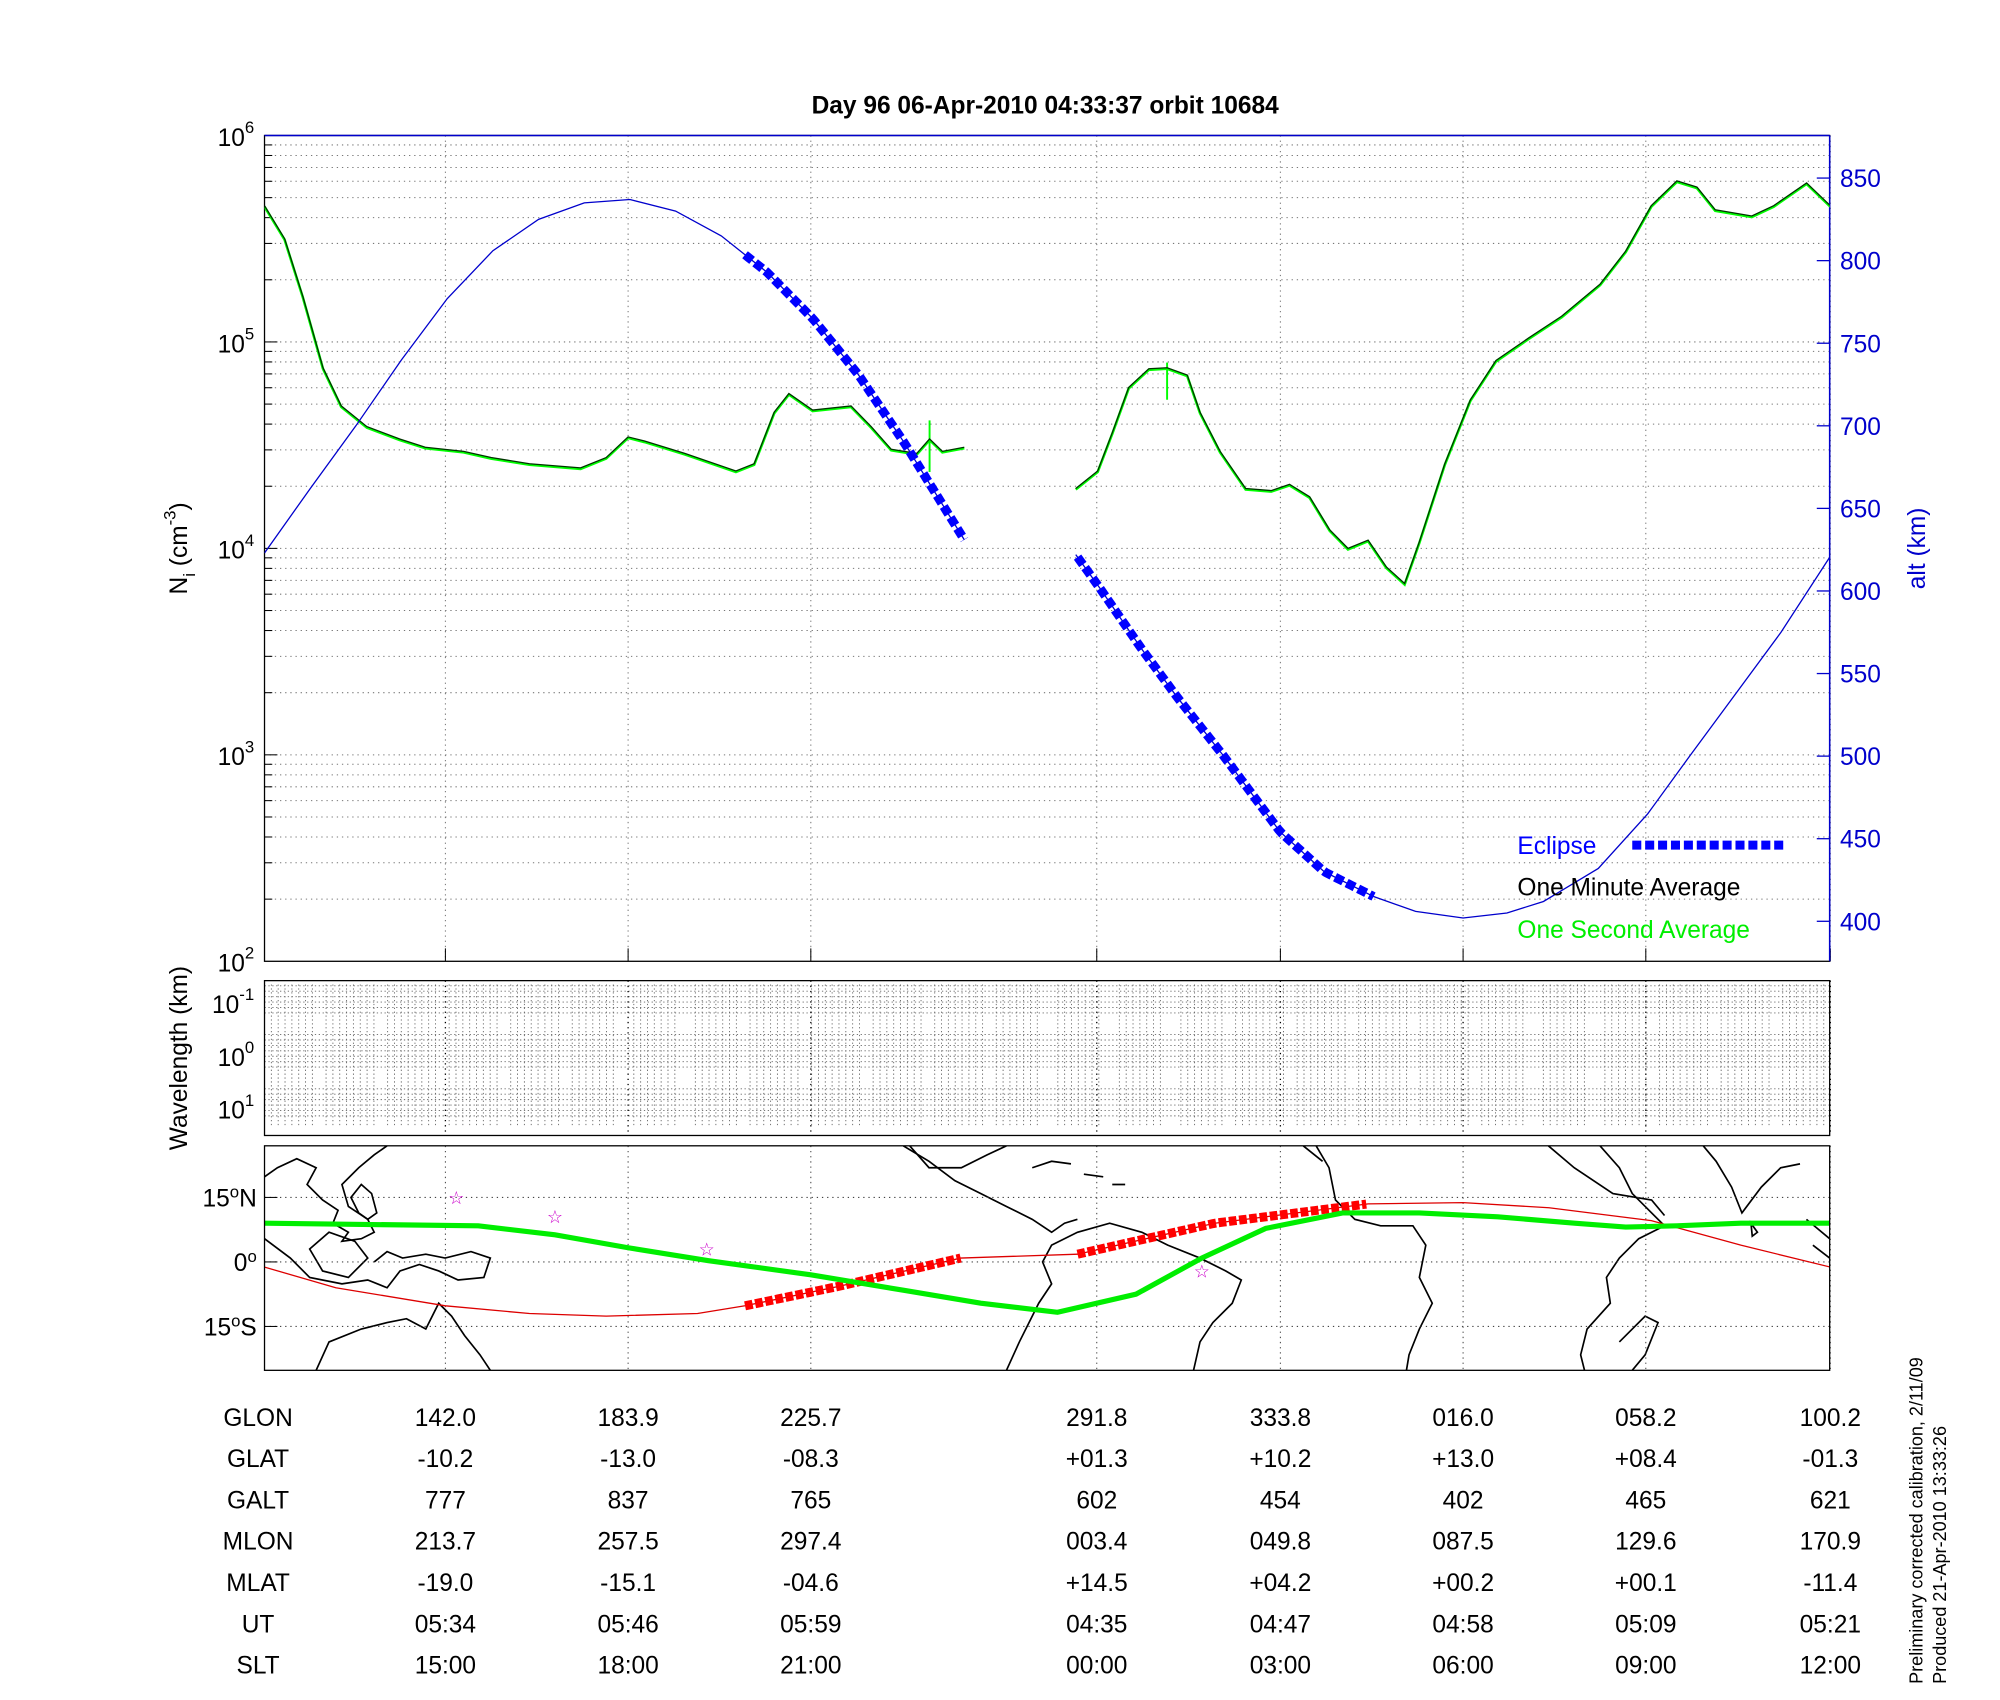  Describe the element at coordinates (249, 953) in the screenshot. I see `y-tick-exponent: 2` at that location.